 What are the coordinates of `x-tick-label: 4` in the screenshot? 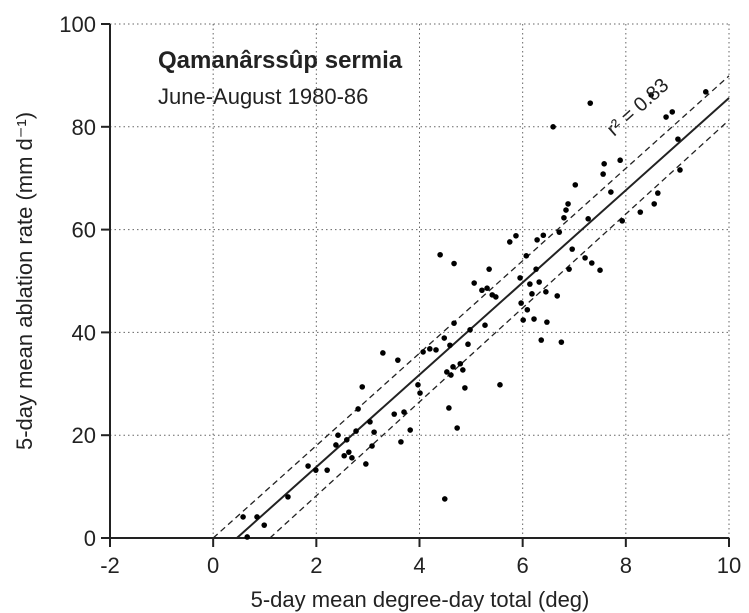 It's located at (419, 565).